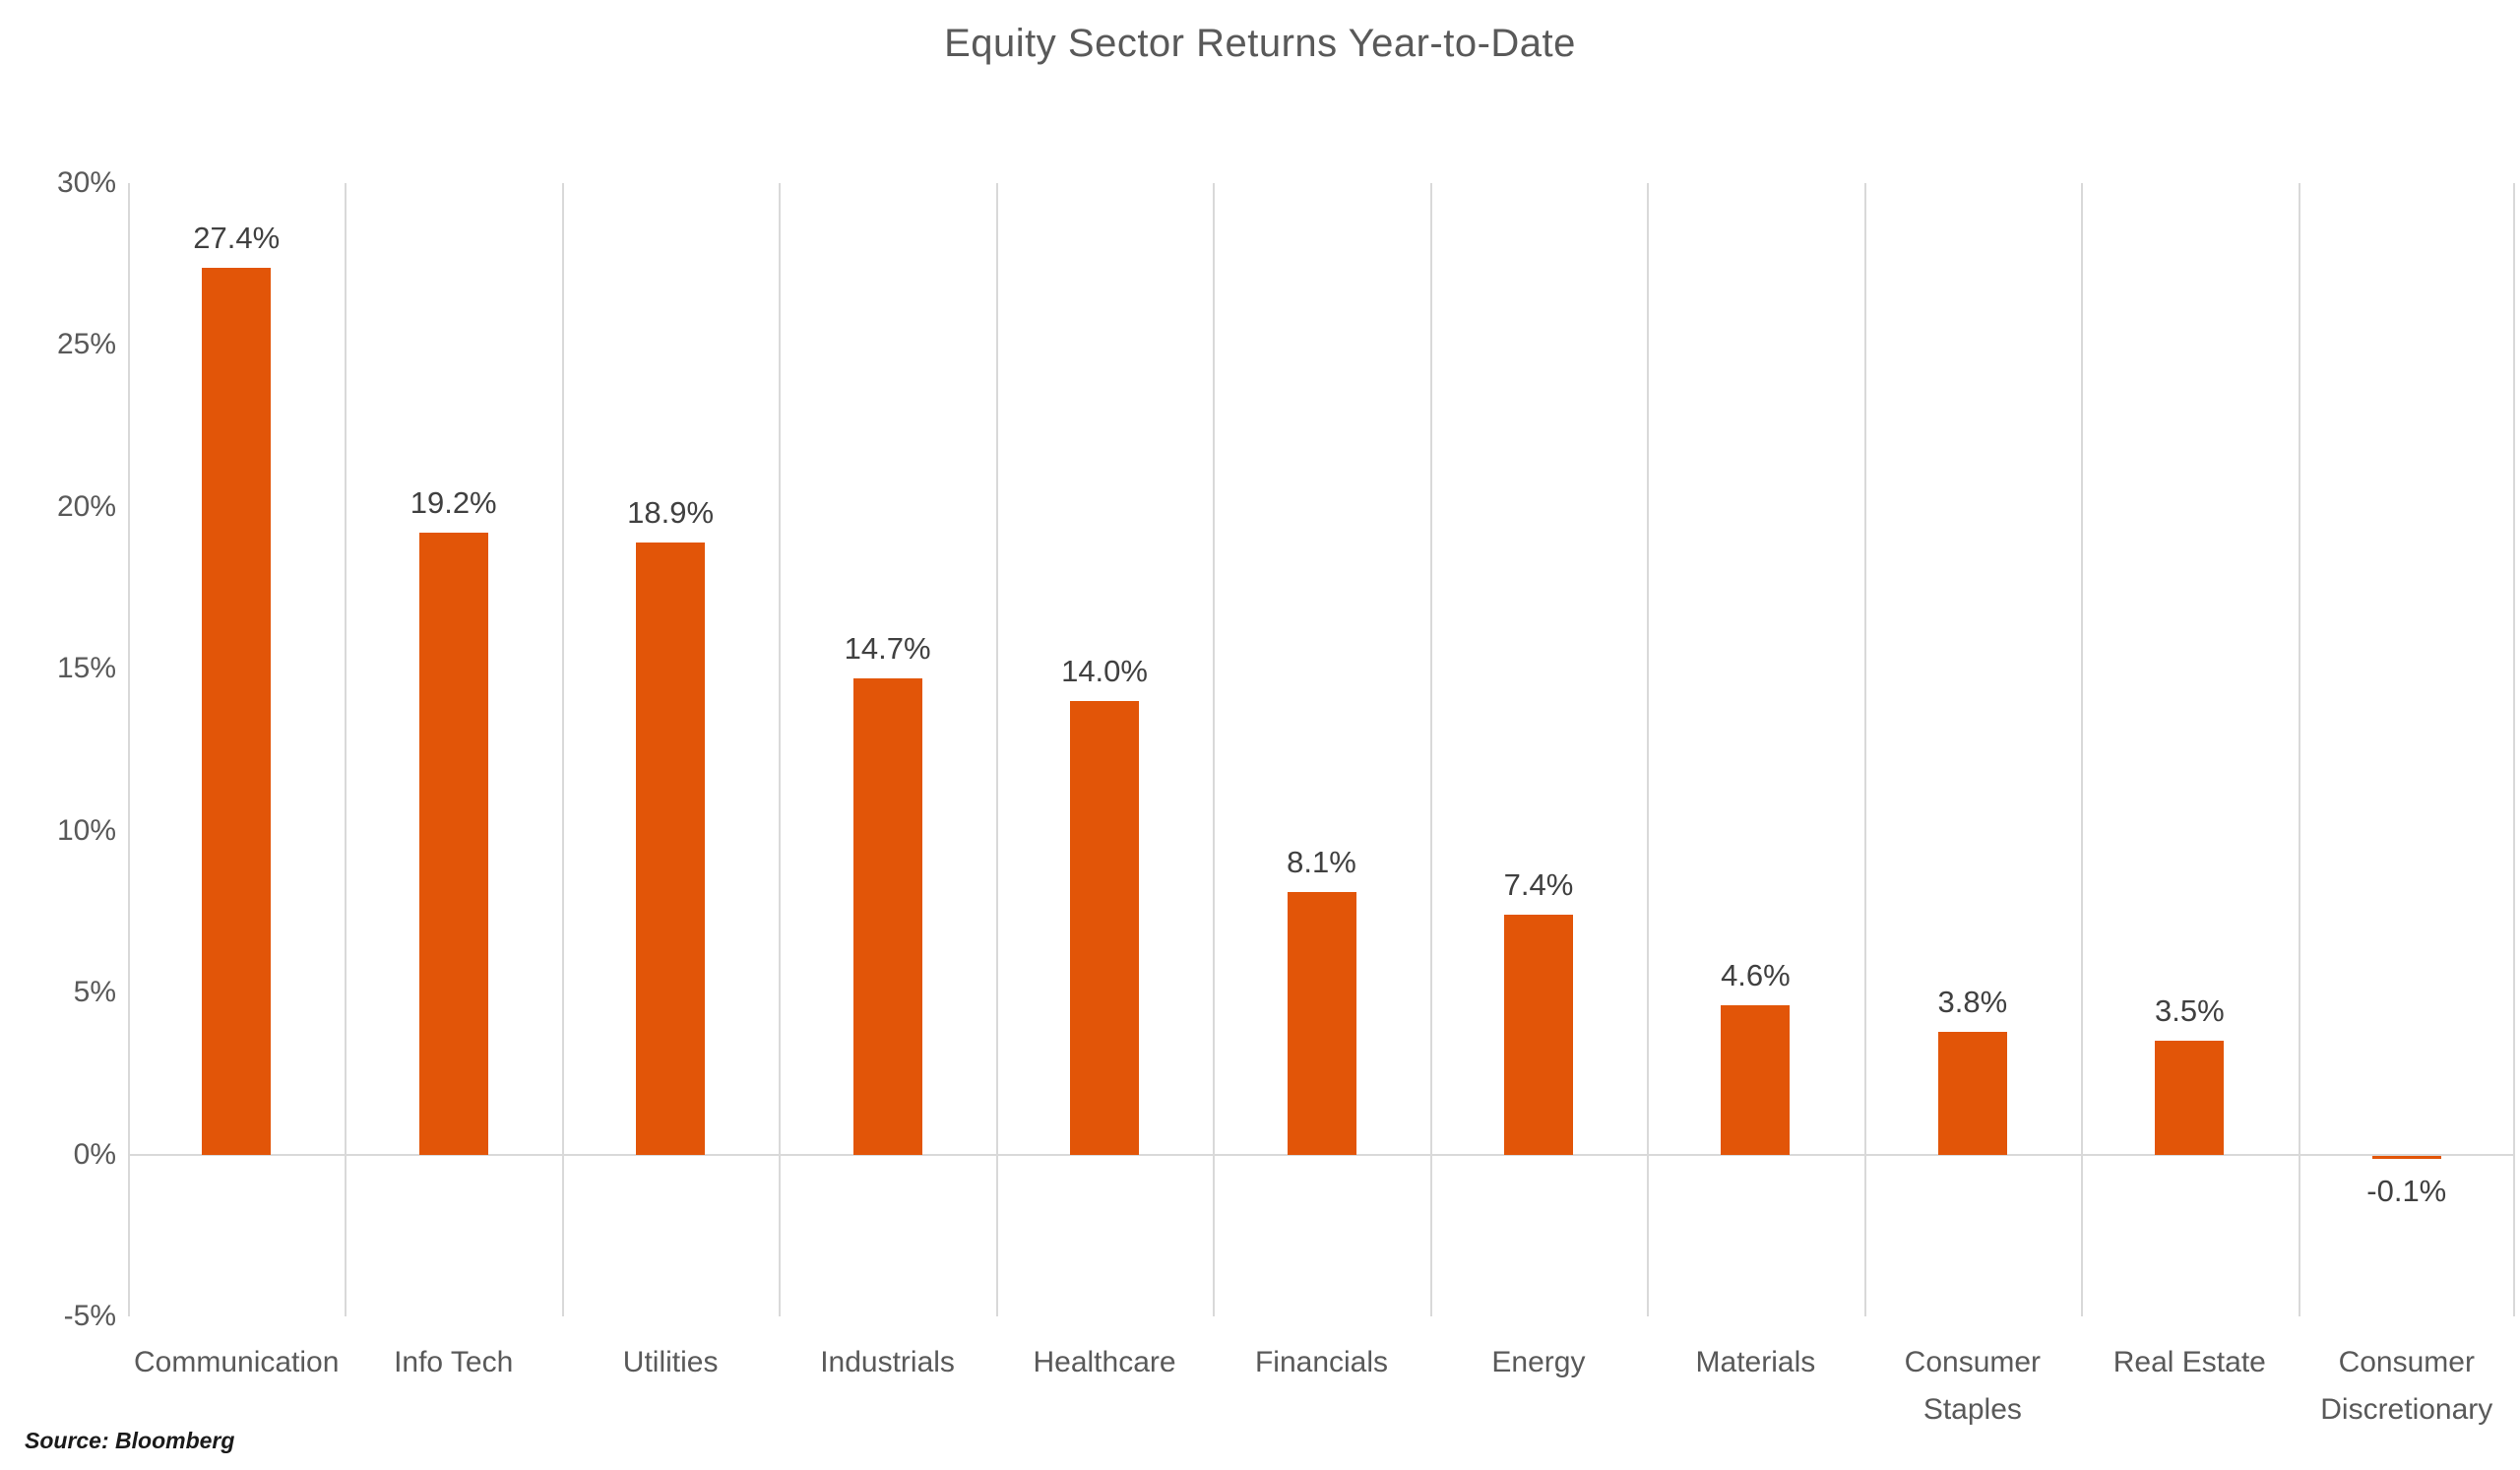 This screenshot has height=1470, width=2520. Describe the element at coordinates (94, 1154) in the screenshot. I see `y-tick-label: 0%` at that location.